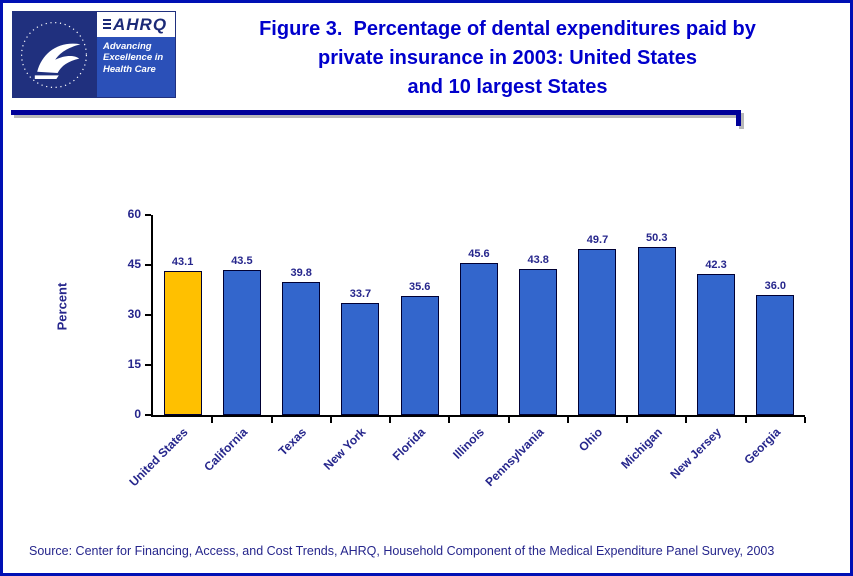  I want to click on bar-slot: 49.7, so click(597, 324).